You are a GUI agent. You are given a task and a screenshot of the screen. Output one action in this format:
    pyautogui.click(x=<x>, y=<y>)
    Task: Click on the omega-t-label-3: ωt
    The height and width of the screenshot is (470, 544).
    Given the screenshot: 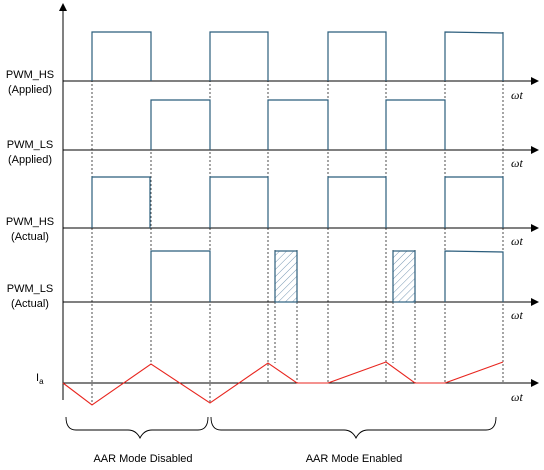 What is the action you would take?
    pyautogui.click(x=517, y=241)
    